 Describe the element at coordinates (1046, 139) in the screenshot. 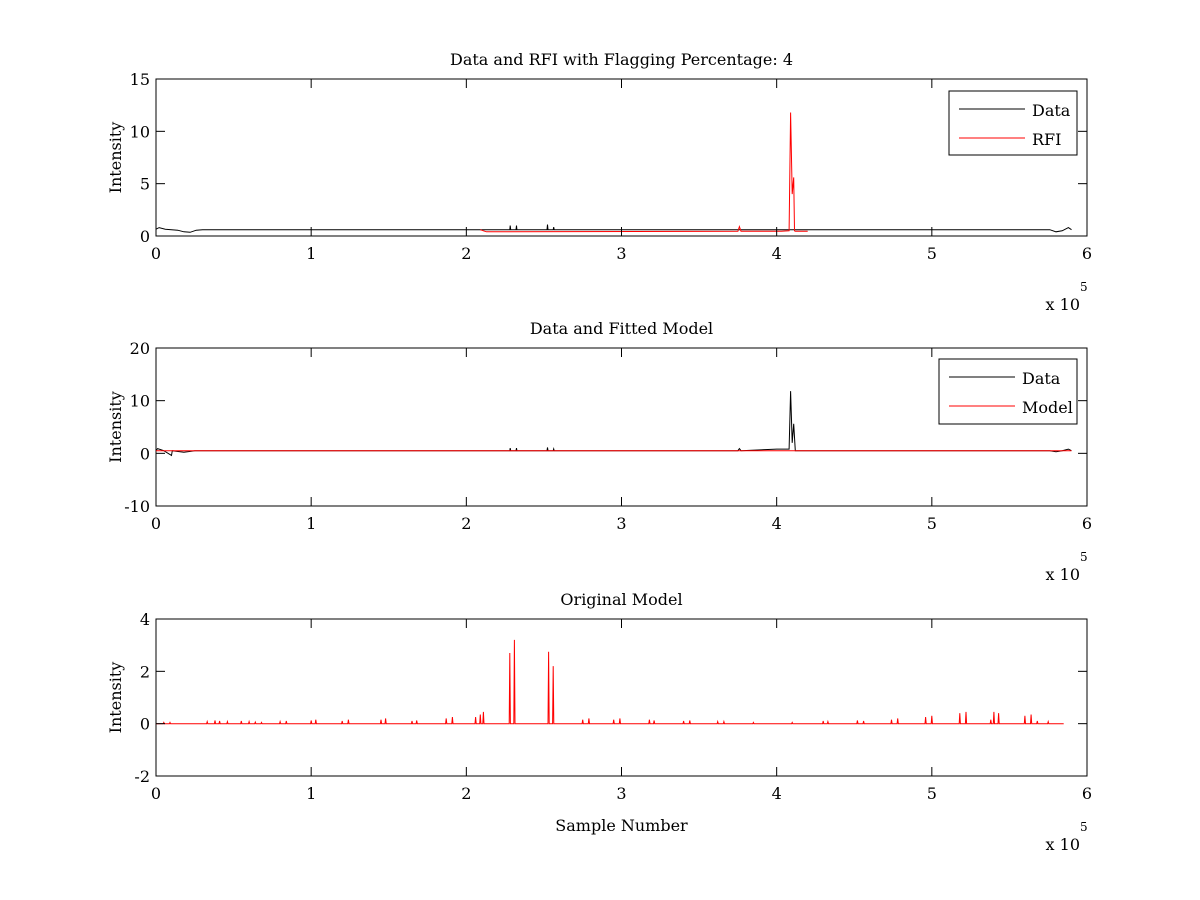

I see `legend-label: RFI` at that location.